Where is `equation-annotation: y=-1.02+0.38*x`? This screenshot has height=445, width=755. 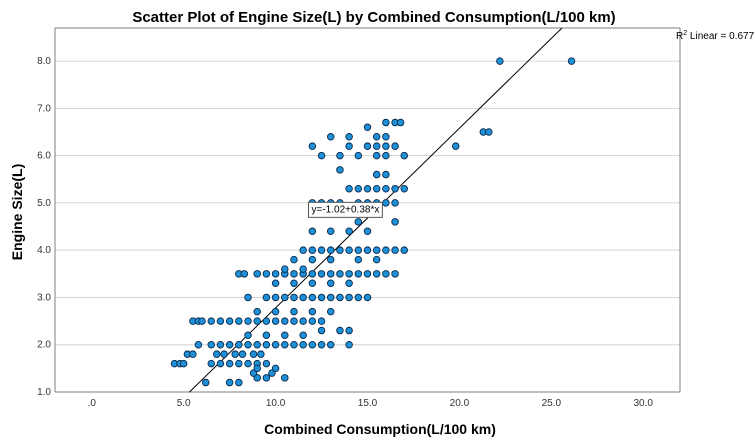
equation-annotation: y=-1.02+0.38*x is located at coordinates (345, 209).